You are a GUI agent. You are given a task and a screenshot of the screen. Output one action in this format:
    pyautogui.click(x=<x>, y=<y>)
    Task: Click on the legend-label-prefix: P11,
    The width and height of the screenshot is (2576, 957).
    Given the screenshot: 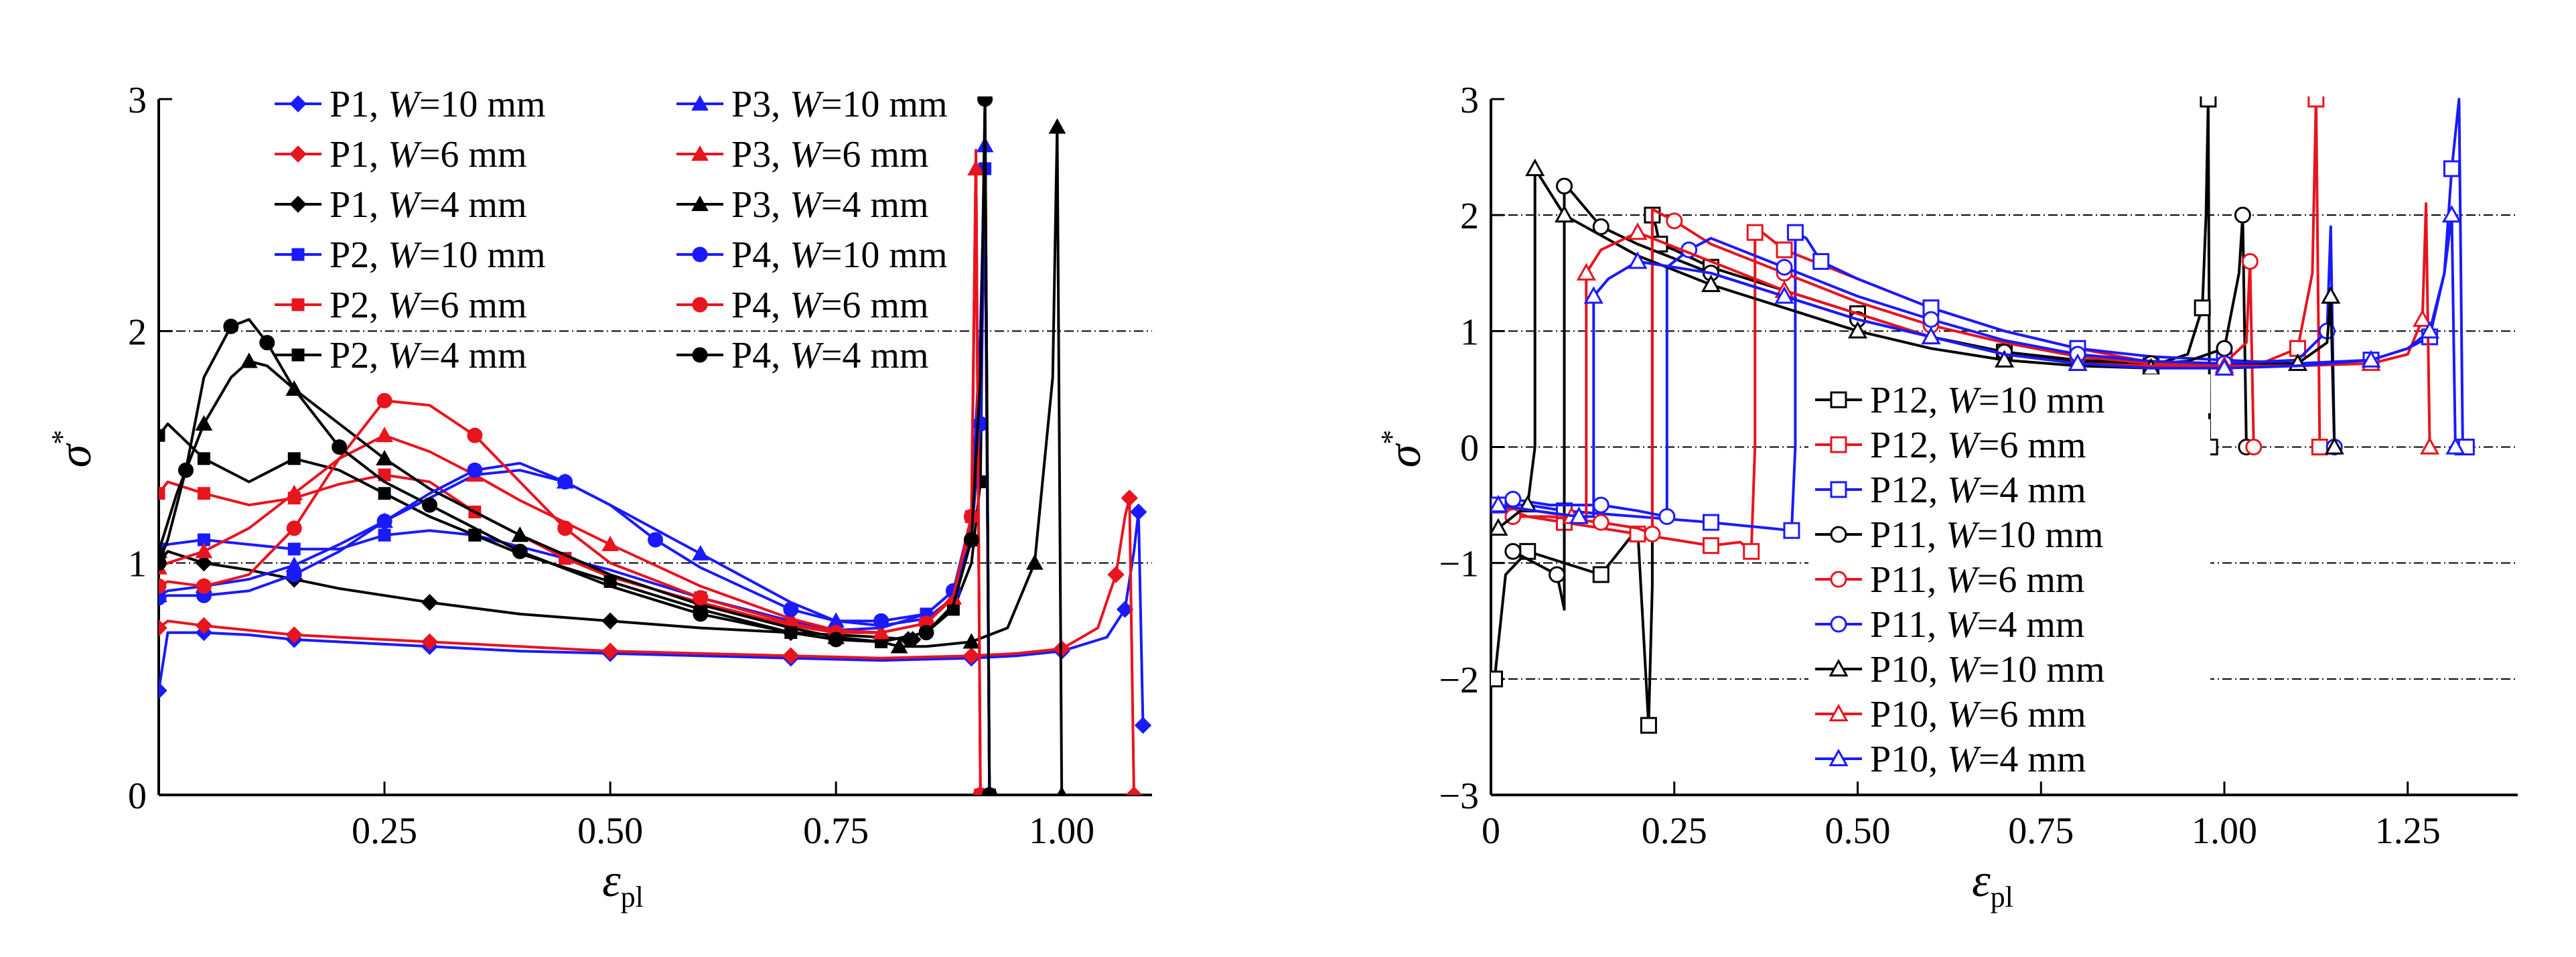 What is the action you would take?
    pyautogui.click(x=1908, y=580)
    